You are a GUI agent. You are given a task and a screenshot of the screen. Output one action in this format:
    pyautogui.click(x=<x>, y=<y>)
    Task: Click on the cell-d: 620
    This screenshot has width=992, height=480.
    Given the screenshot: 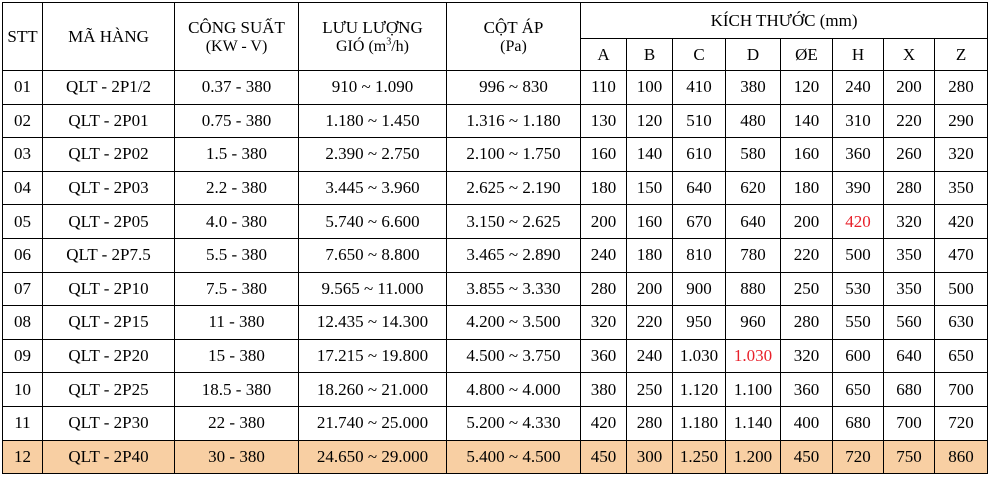 What is the action you would take?
    pyautogui.click(x=753, y=188)
    